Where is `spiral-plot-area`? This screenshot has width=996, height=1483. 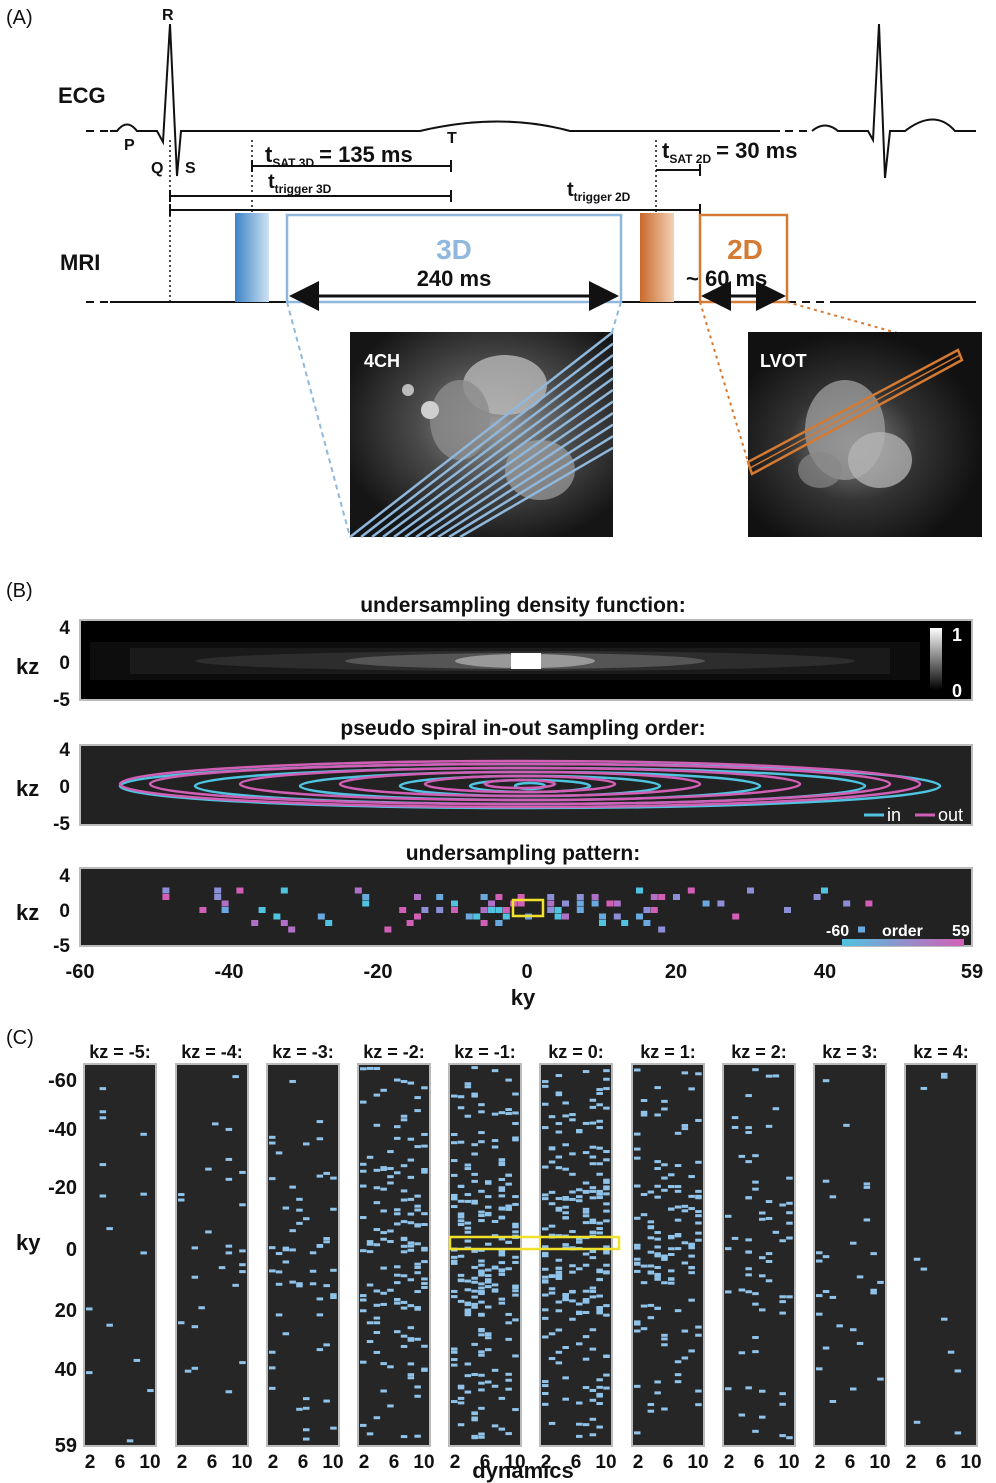
spiral-plot-area is located at coordinates (526, 785).